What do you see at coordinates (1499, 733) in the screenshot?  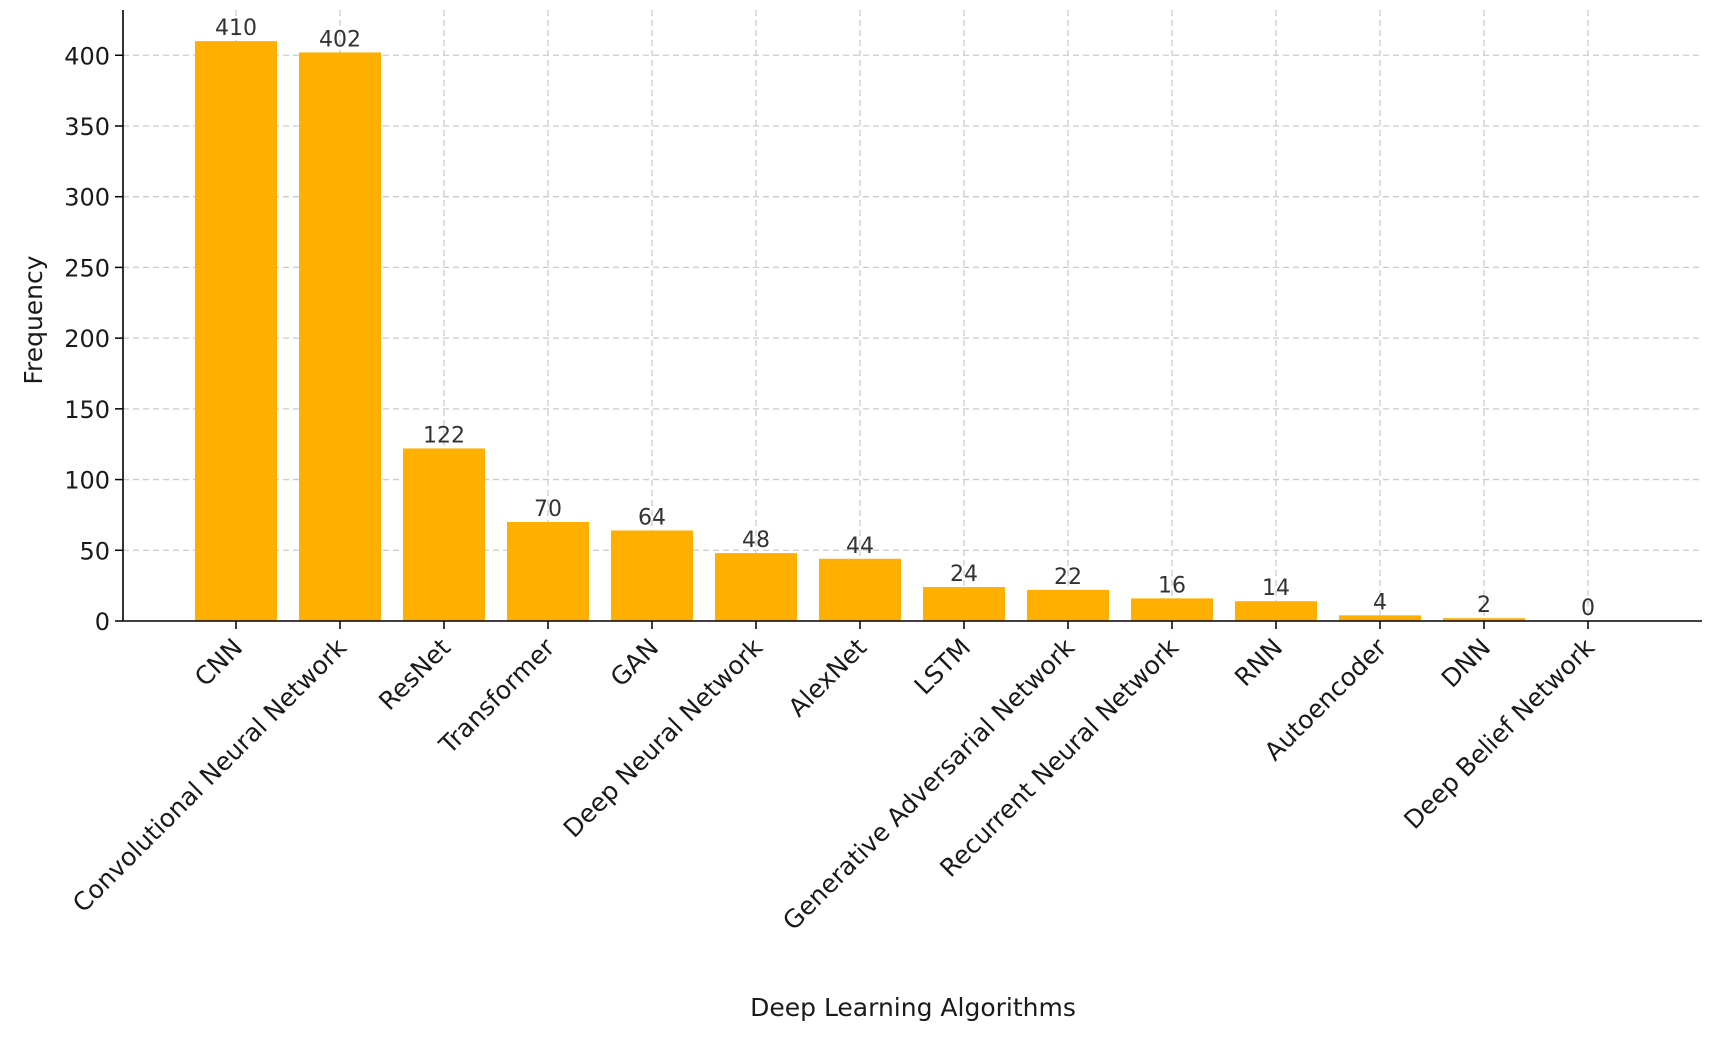 I see `x-tick-label: Deep Belief Network` at bounding box center [1499, 733].